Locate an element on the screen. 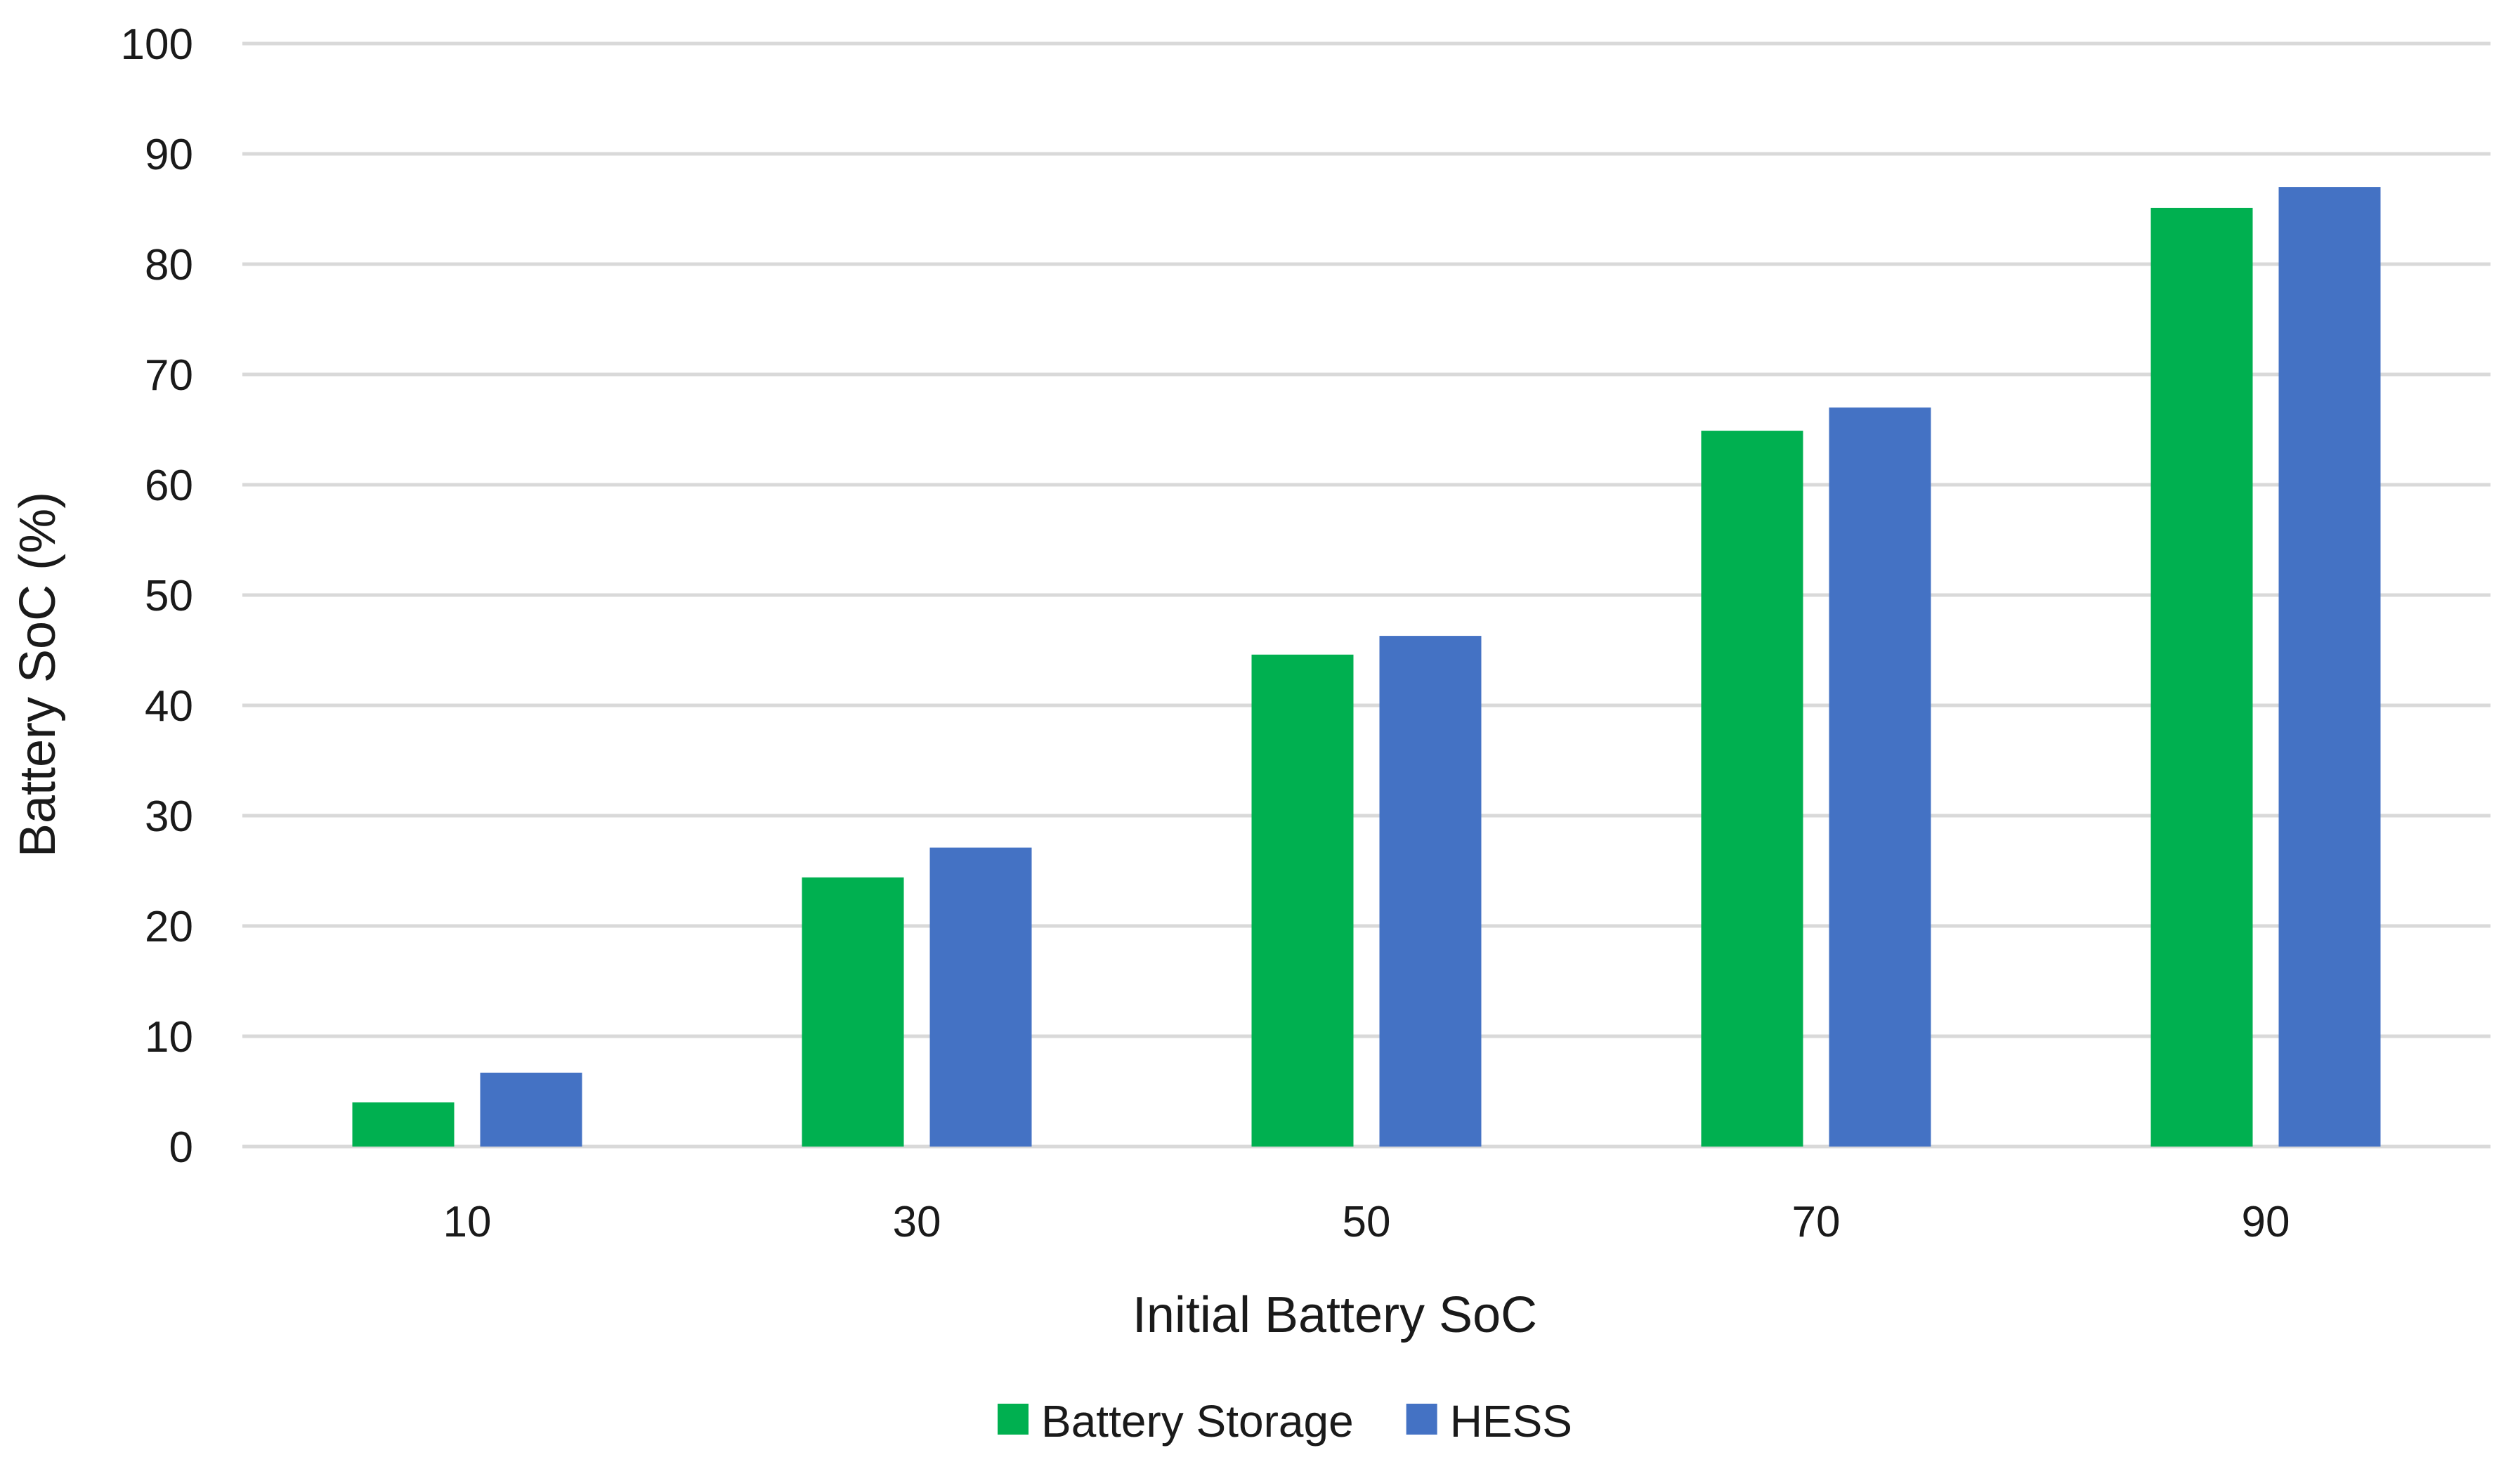 This screenshot has height=1462, width=2520. legend: Battery Storage HESS is located at coordinates (1285, 1421).